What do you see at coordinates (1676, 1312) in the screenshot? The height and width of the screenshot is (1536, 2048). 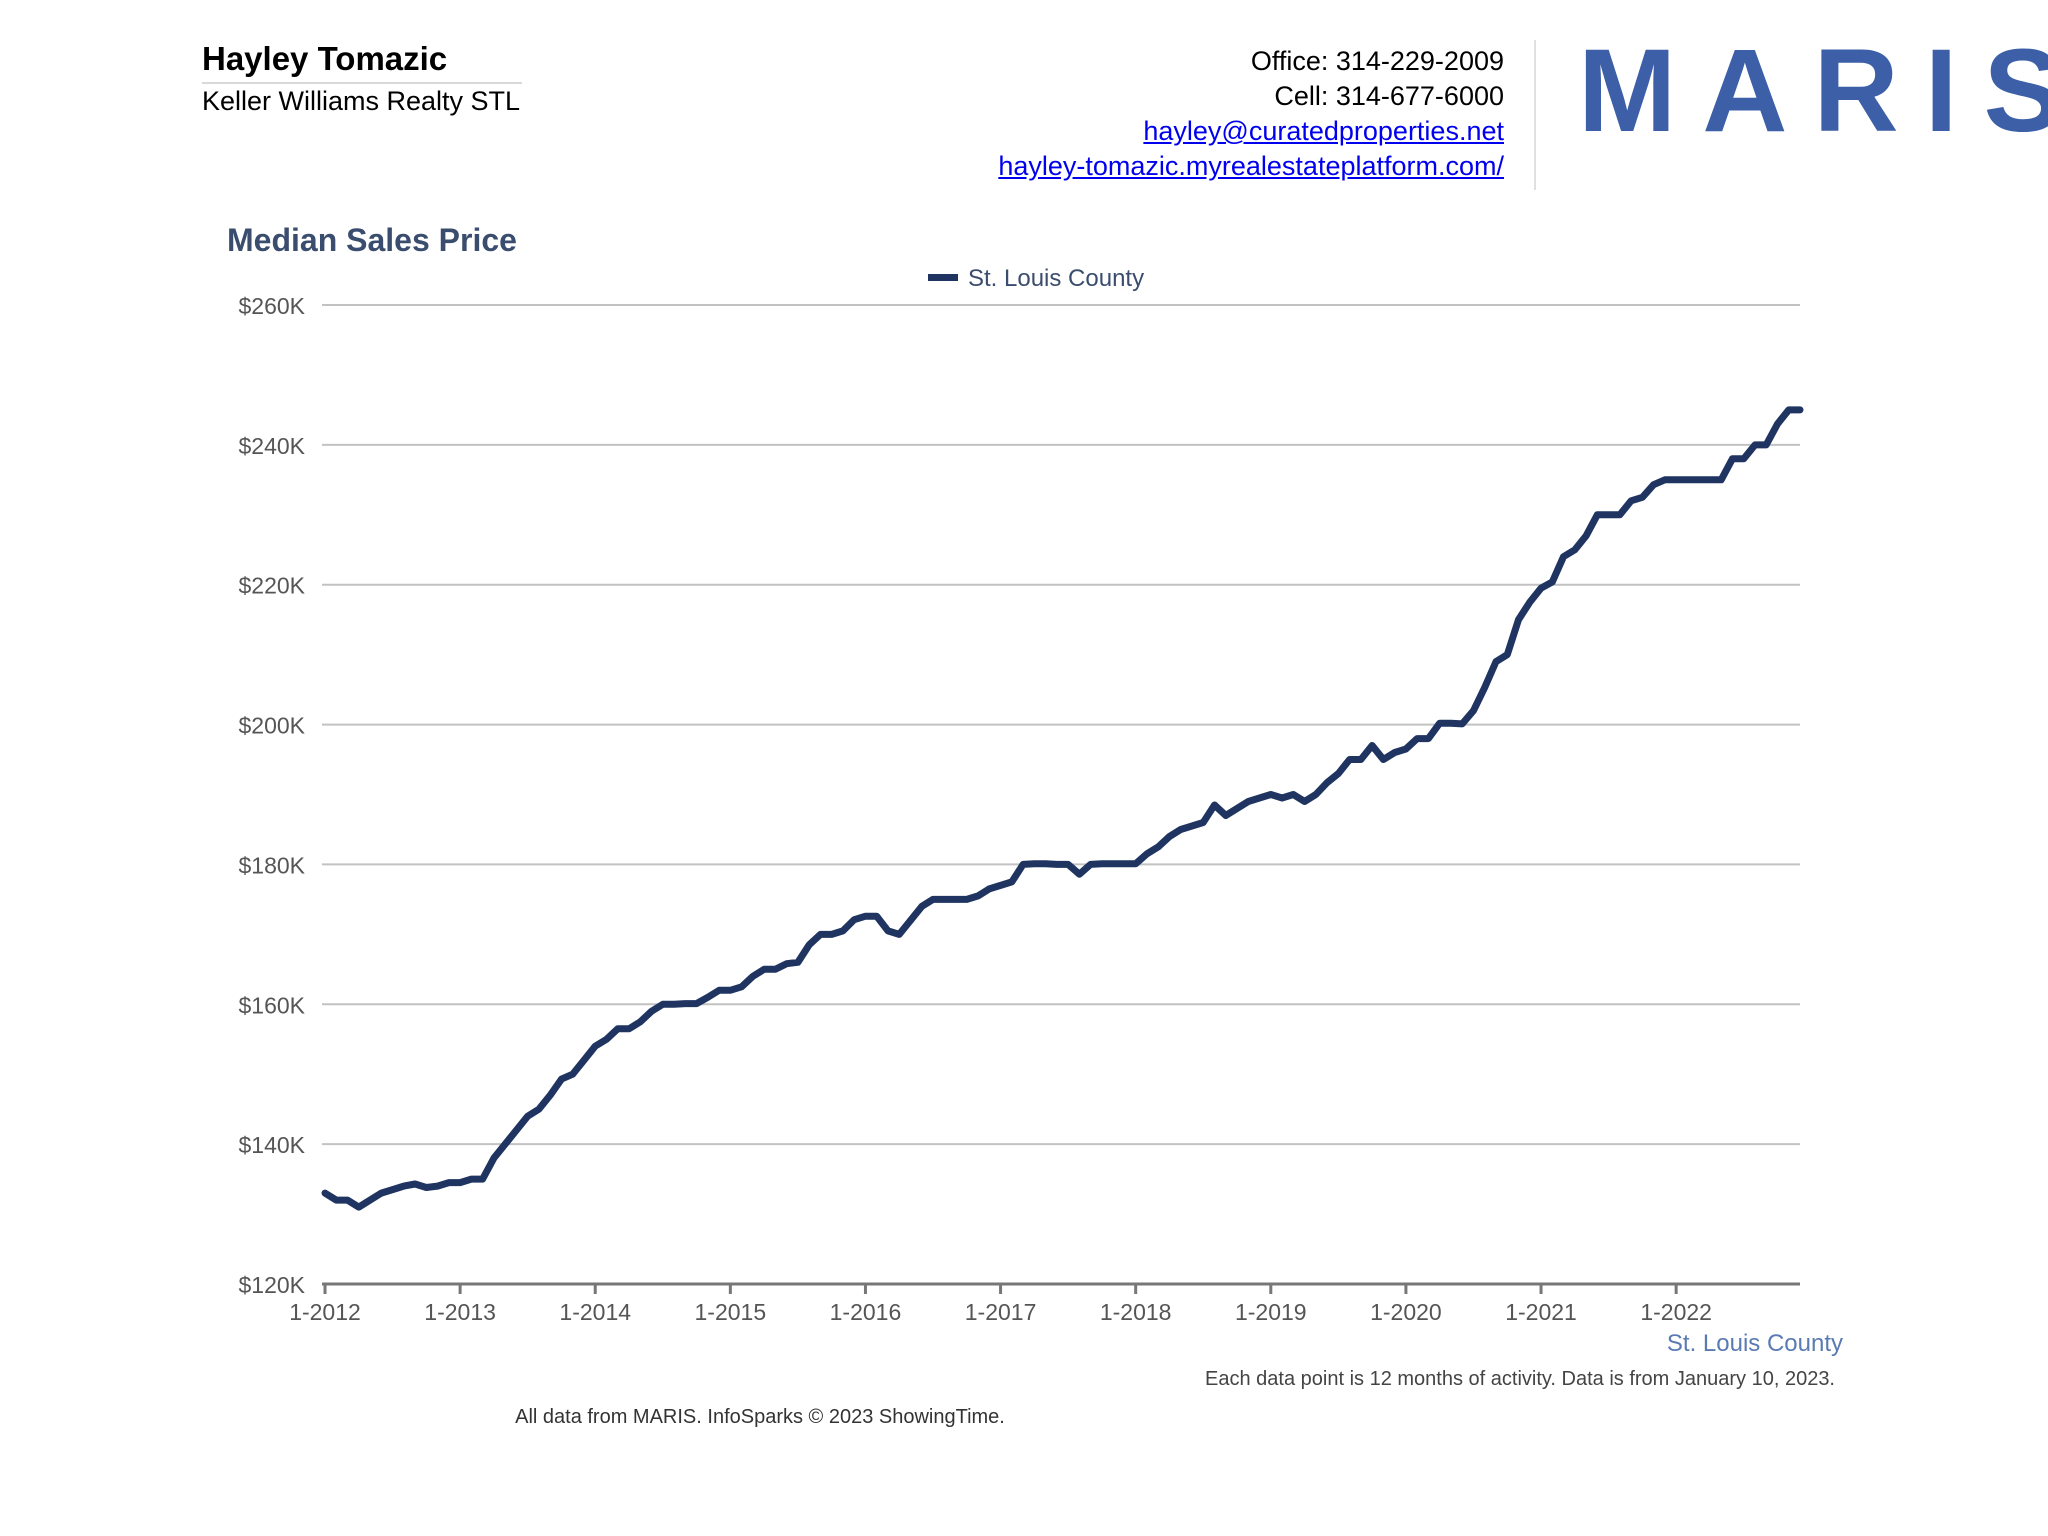 I see `x-tick-label: 1-2022` at bounding box center [1676, 1312].